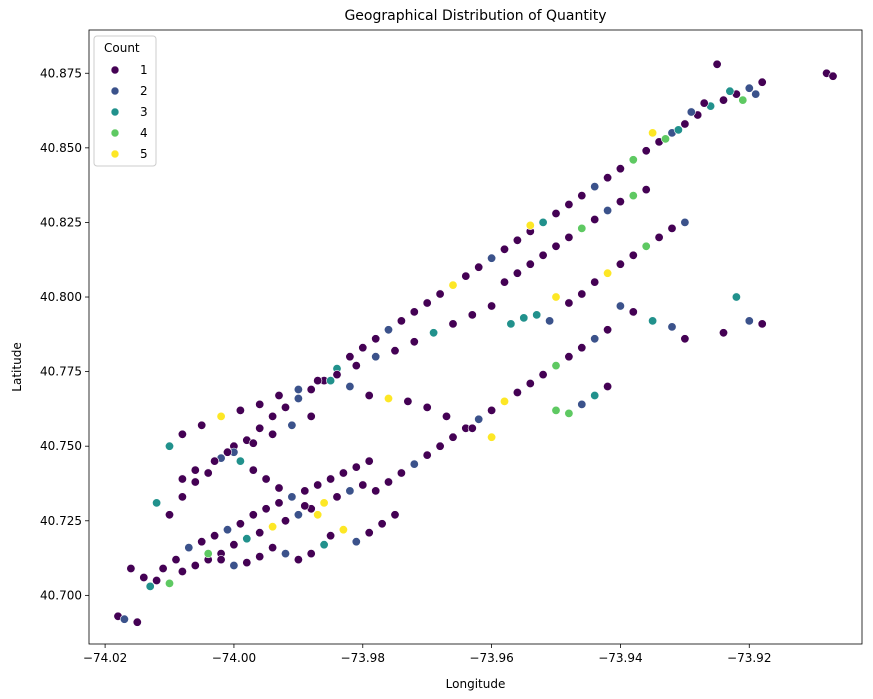 Image resolution: width=873 pixels, height=699 pixels. I want to click on legend-label: 3, so click(144, 112).